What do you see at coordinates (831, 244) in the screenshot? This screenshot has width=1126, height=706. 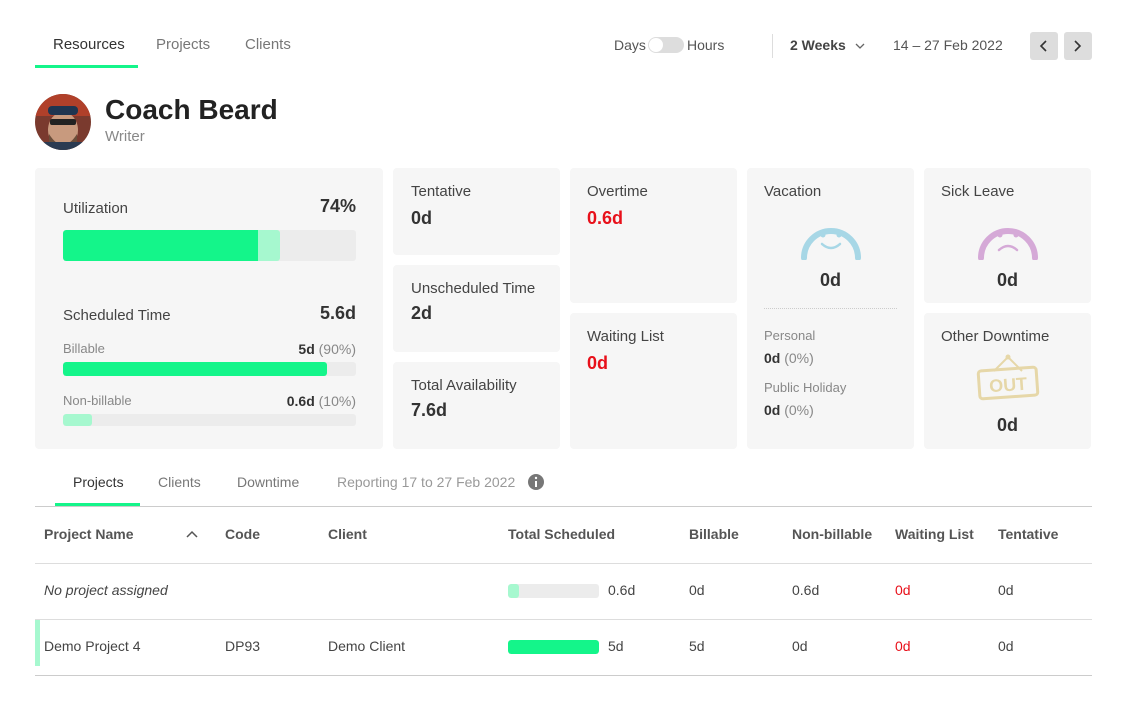 I see `happy-icon` at bounding box center [831, 244].